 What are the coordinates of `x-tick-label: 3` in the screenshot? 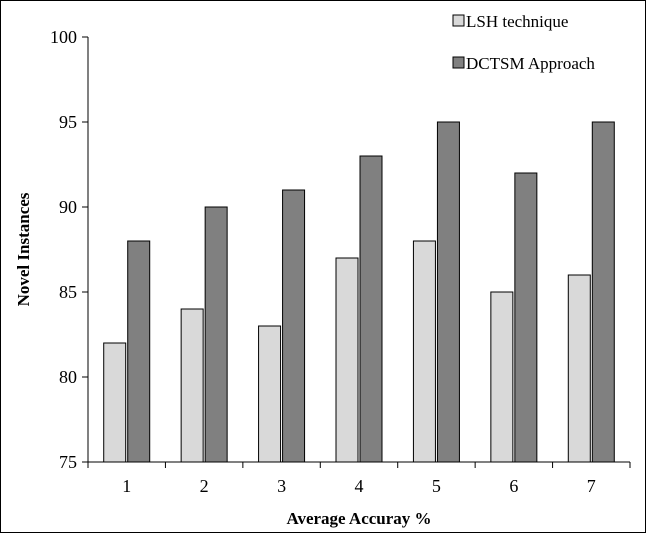 It's located at (281, 486).